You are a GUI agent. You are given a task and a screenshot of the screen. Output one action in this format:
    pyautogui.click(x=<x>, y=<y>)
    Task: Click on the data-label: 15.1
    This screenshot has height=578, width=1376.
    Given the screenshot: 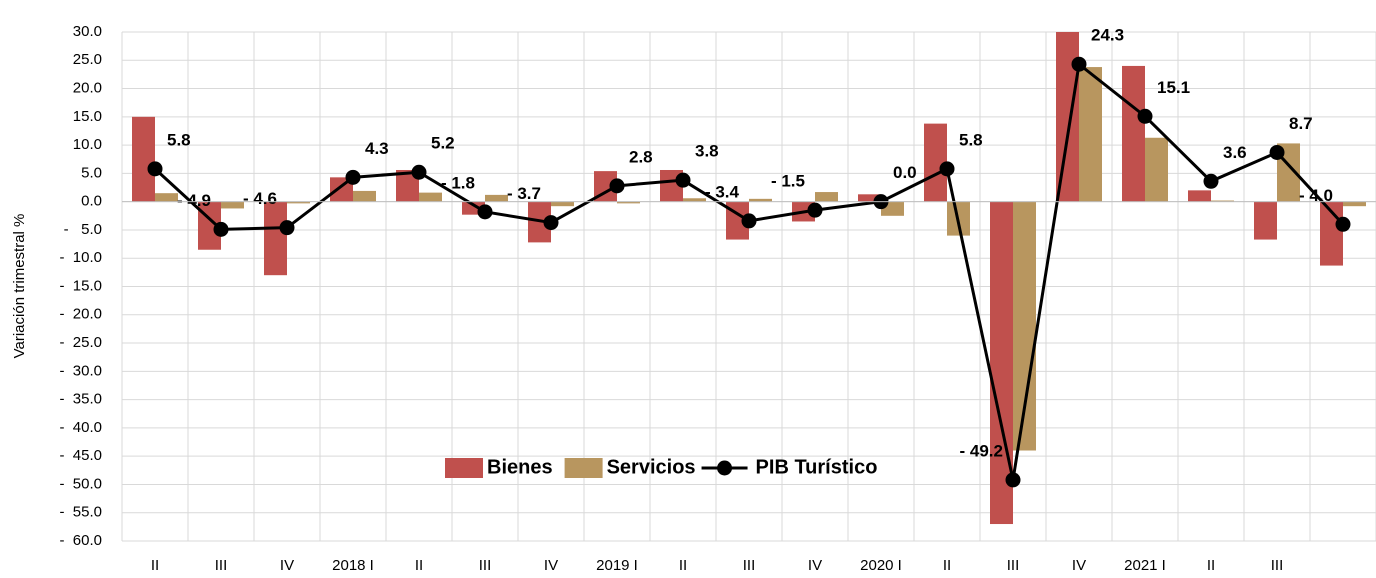 What is the action you would take?
    pyautogui.click(x=1173, y=87)
    